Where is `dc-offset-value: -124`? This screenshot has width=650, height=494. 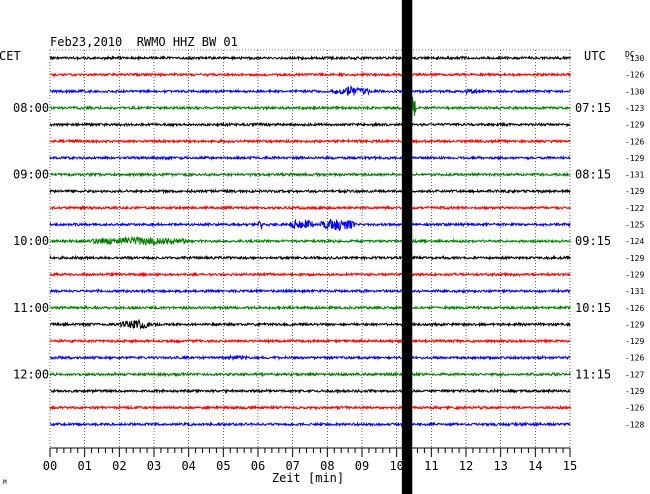 dc-offset-value: -124 is located at coordinates (634, 241).